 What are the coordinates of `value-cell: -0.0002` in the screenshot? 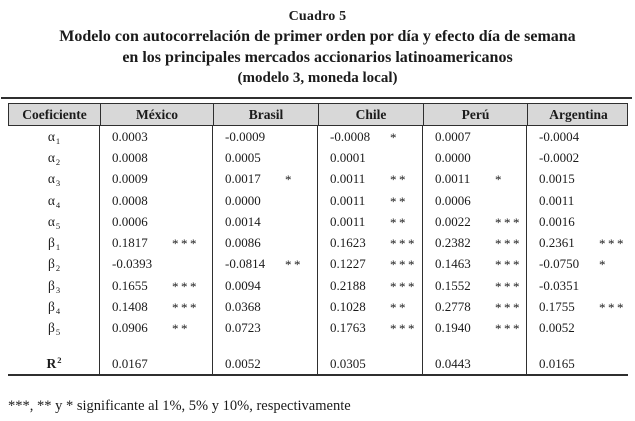 It's located at (577, 157).